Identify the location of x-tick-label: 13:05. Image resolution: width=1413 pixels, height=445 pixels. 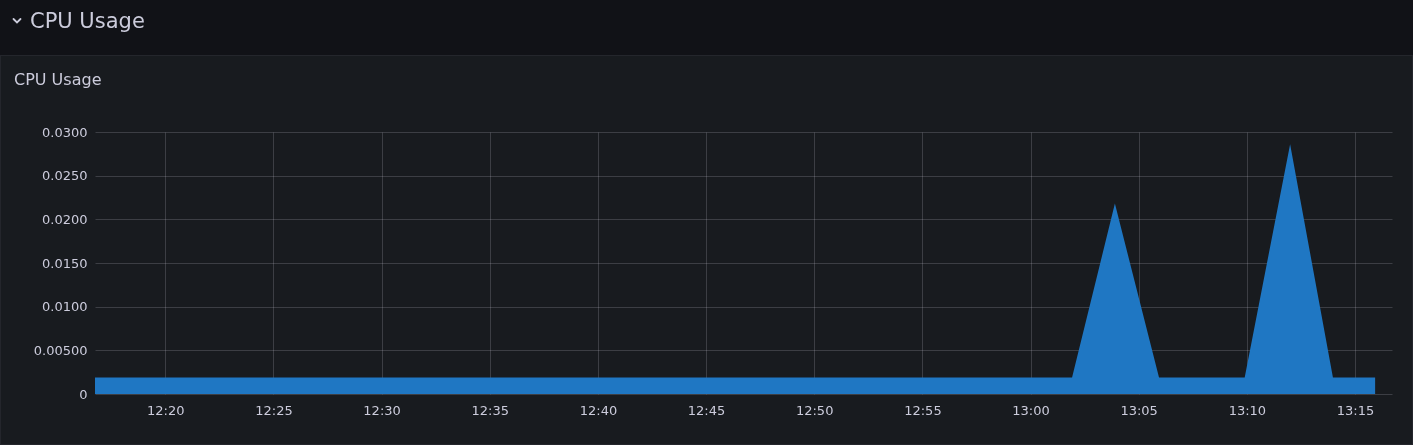
(1139, 410).